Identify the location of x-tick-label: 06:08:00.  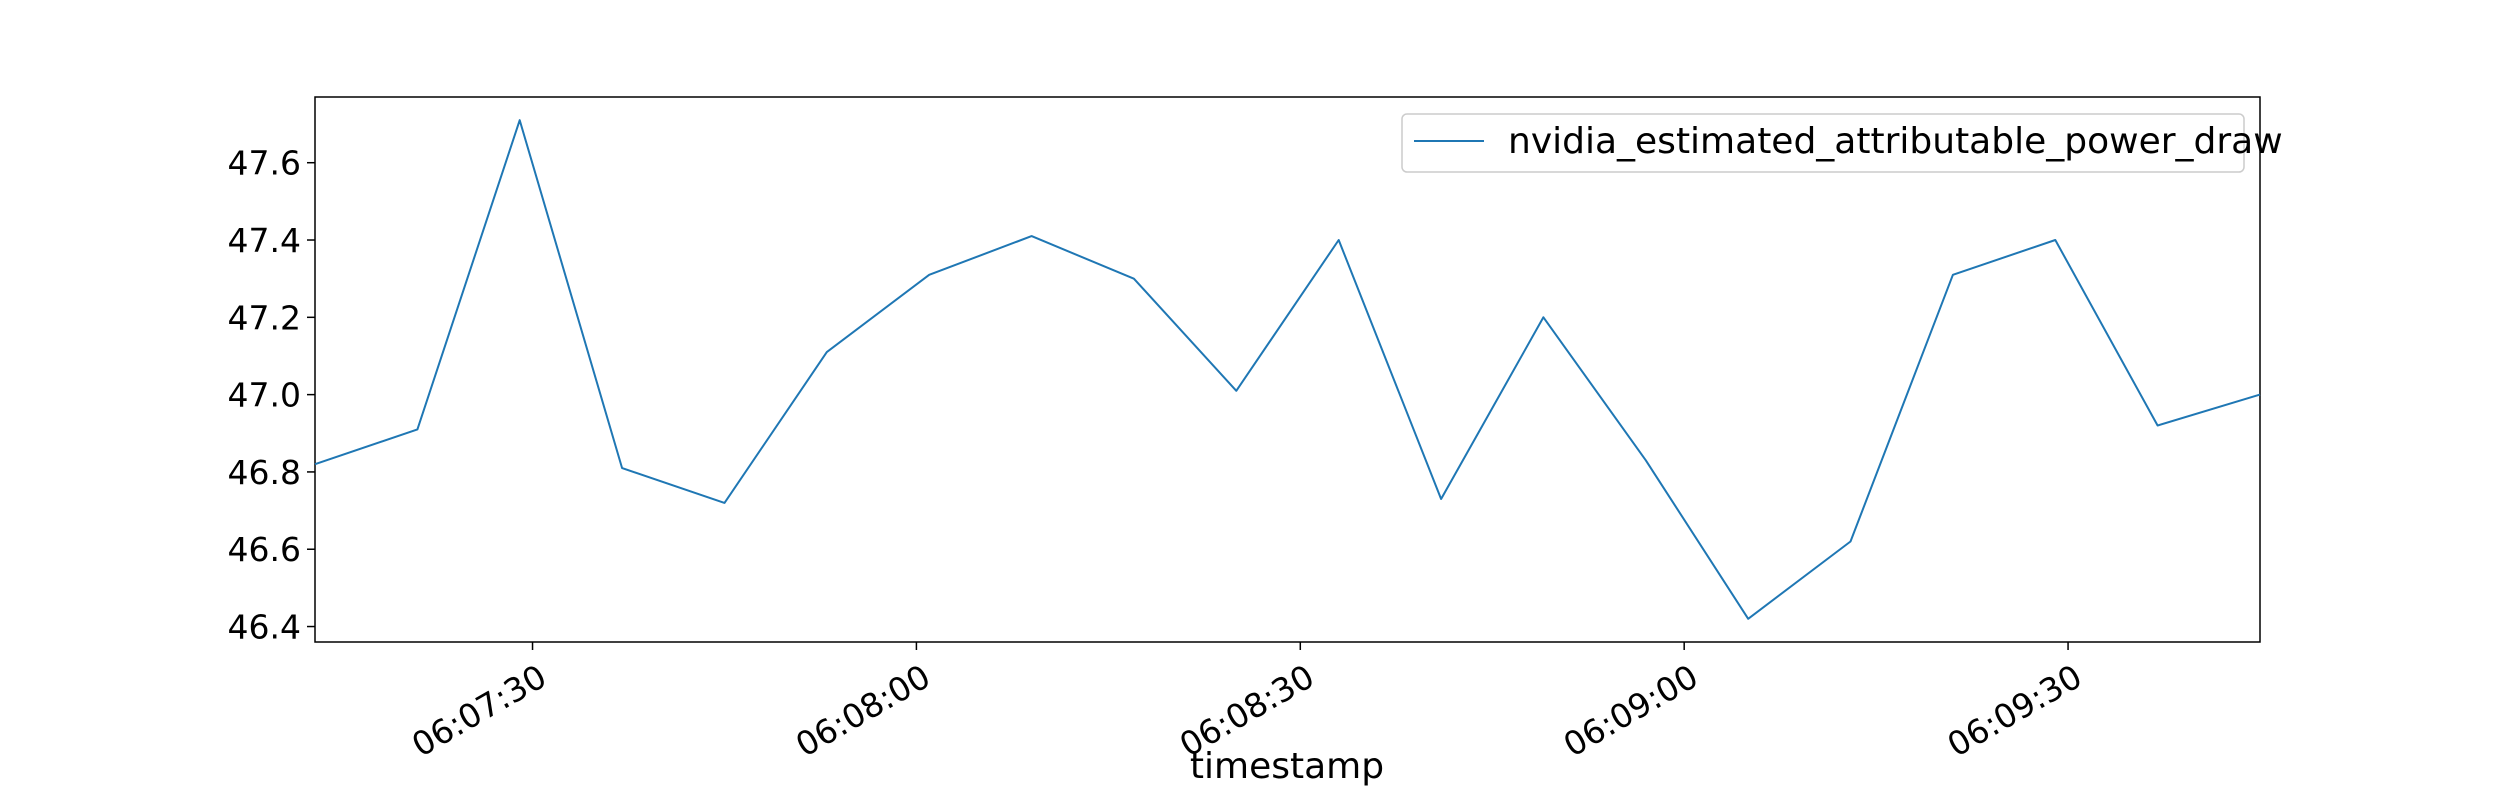
(863, 711).